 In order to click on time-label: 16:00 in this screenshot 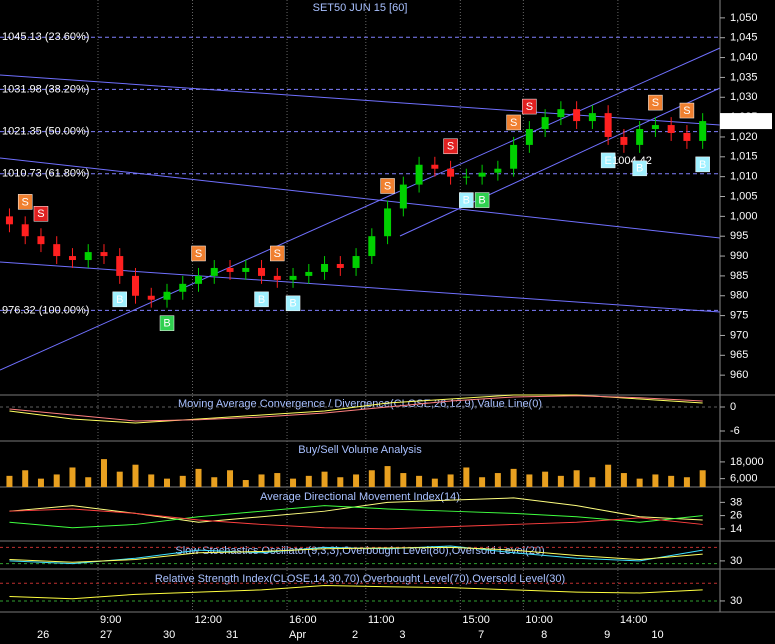, I will do `click(303, 620)`.